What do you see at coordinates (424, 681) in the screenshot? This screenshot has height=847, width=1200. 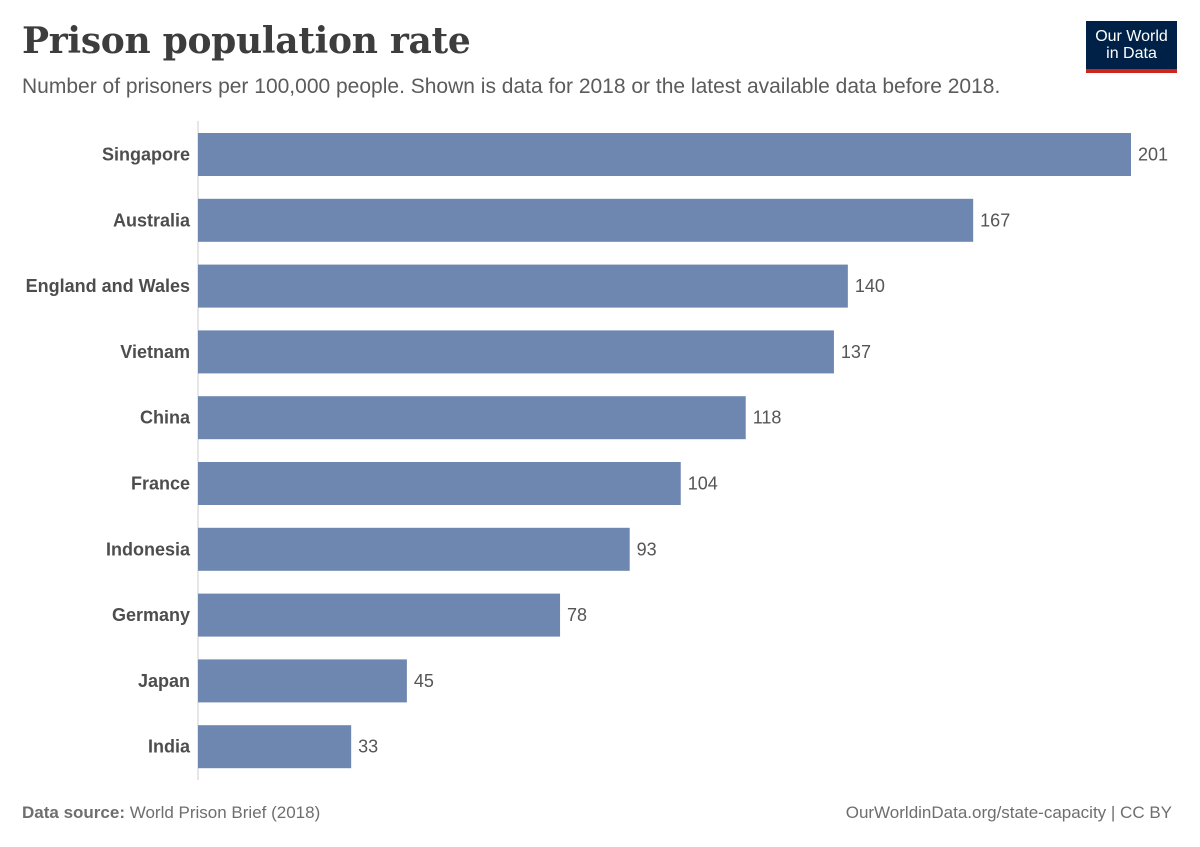 I see `value-label-japan: 45` at bounding box center [424, 681].